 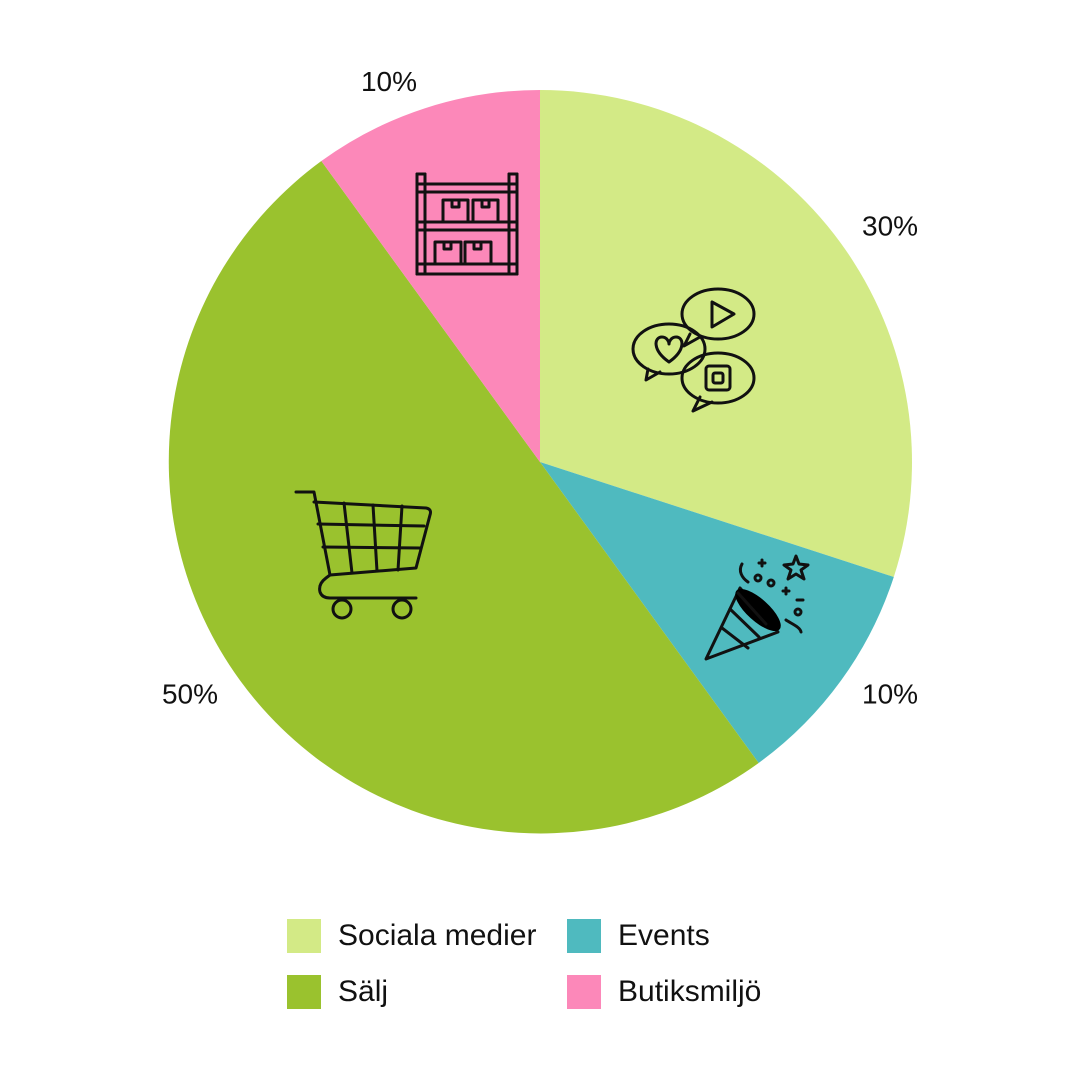 What do you see at coordinates (890, 693) in the screenshot?
I see `slice-value-label-events: 10%` at bounding box center [890, 693].